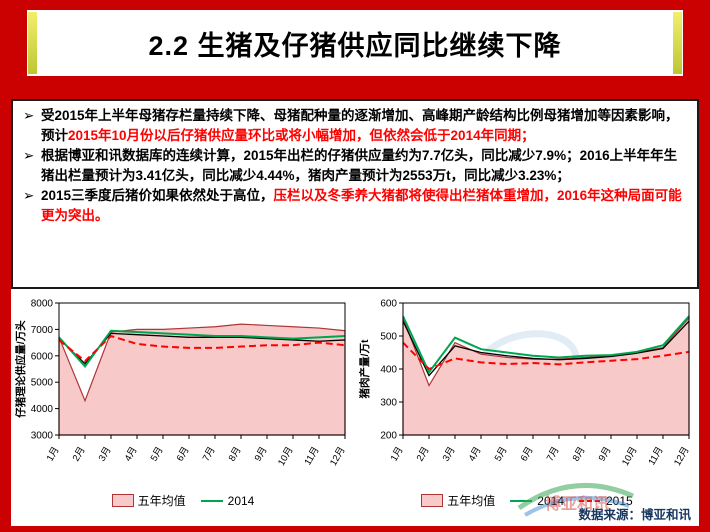 The image size is (710, 532). Describe the element at coordinates (634, 515) in the screenshot. I see `data-source-label: 数据来源：博亚和讯` at that location.